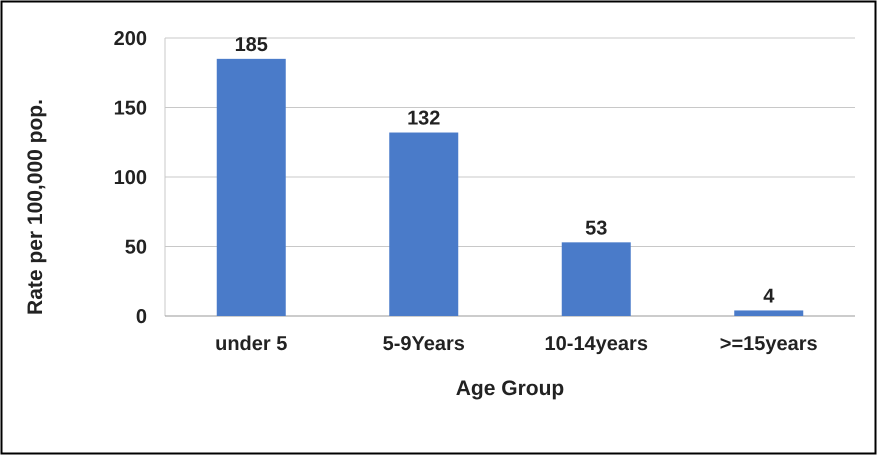  Describe the element at coordinates (35, 207) in the screenshot. I see `y-axis-title: Rate per 100,000 pop.` at that location.